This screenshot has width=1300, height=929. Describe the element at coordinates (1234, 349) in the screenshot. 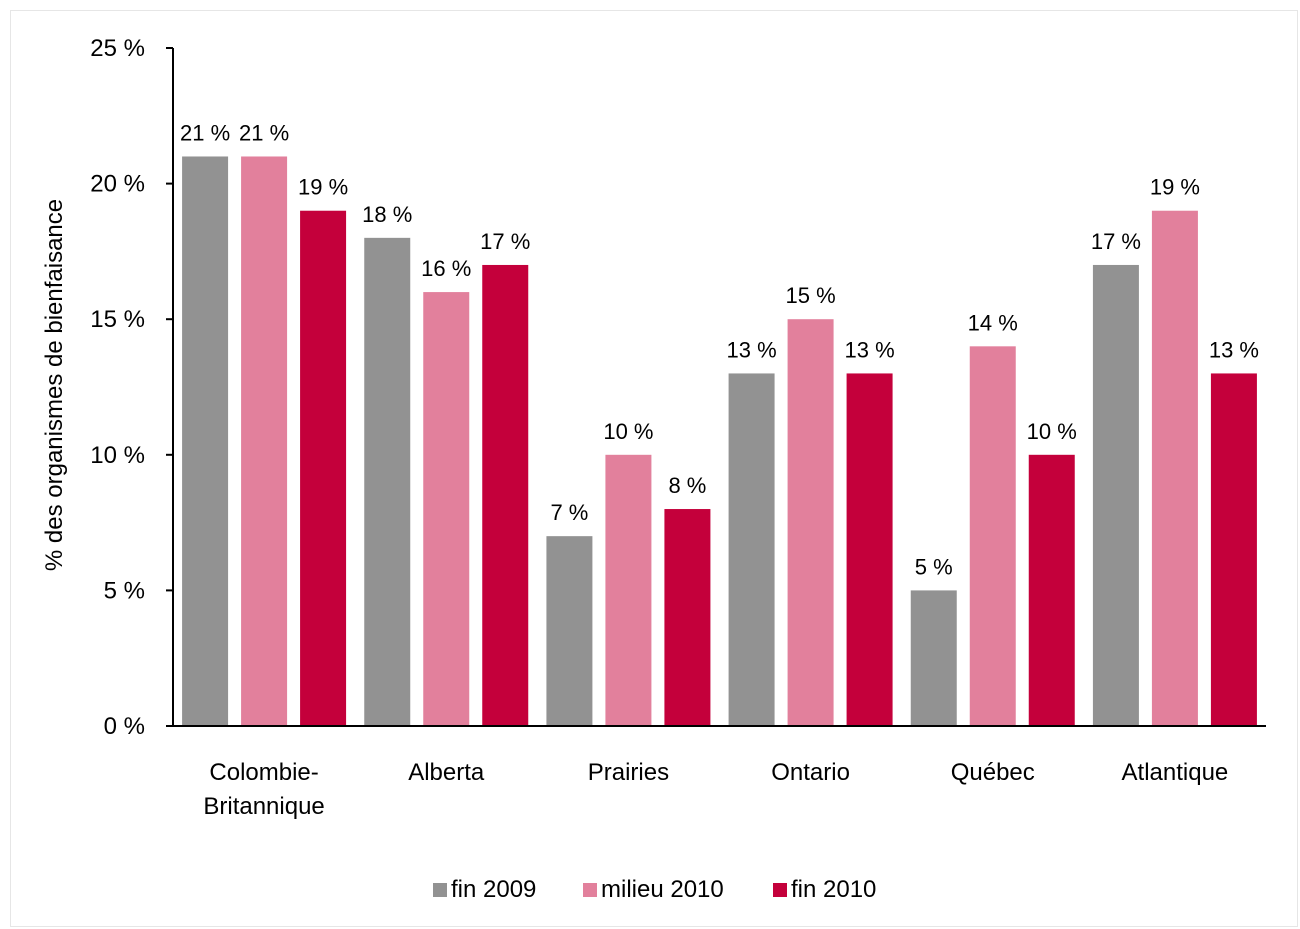

I see `data-label-2-5: 13 %` at that location.